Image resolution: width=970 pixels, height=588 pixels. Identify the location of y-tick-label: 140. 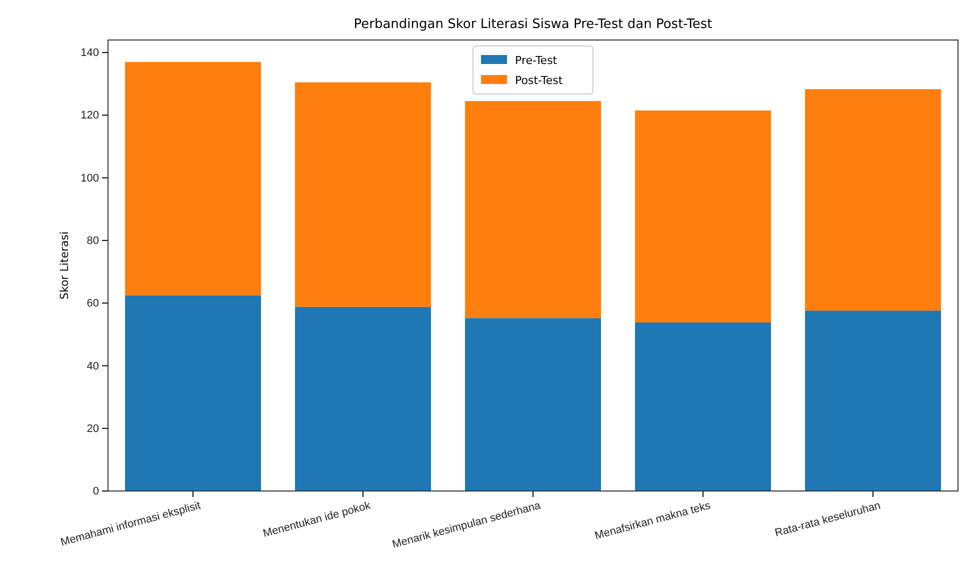
(89, 53).